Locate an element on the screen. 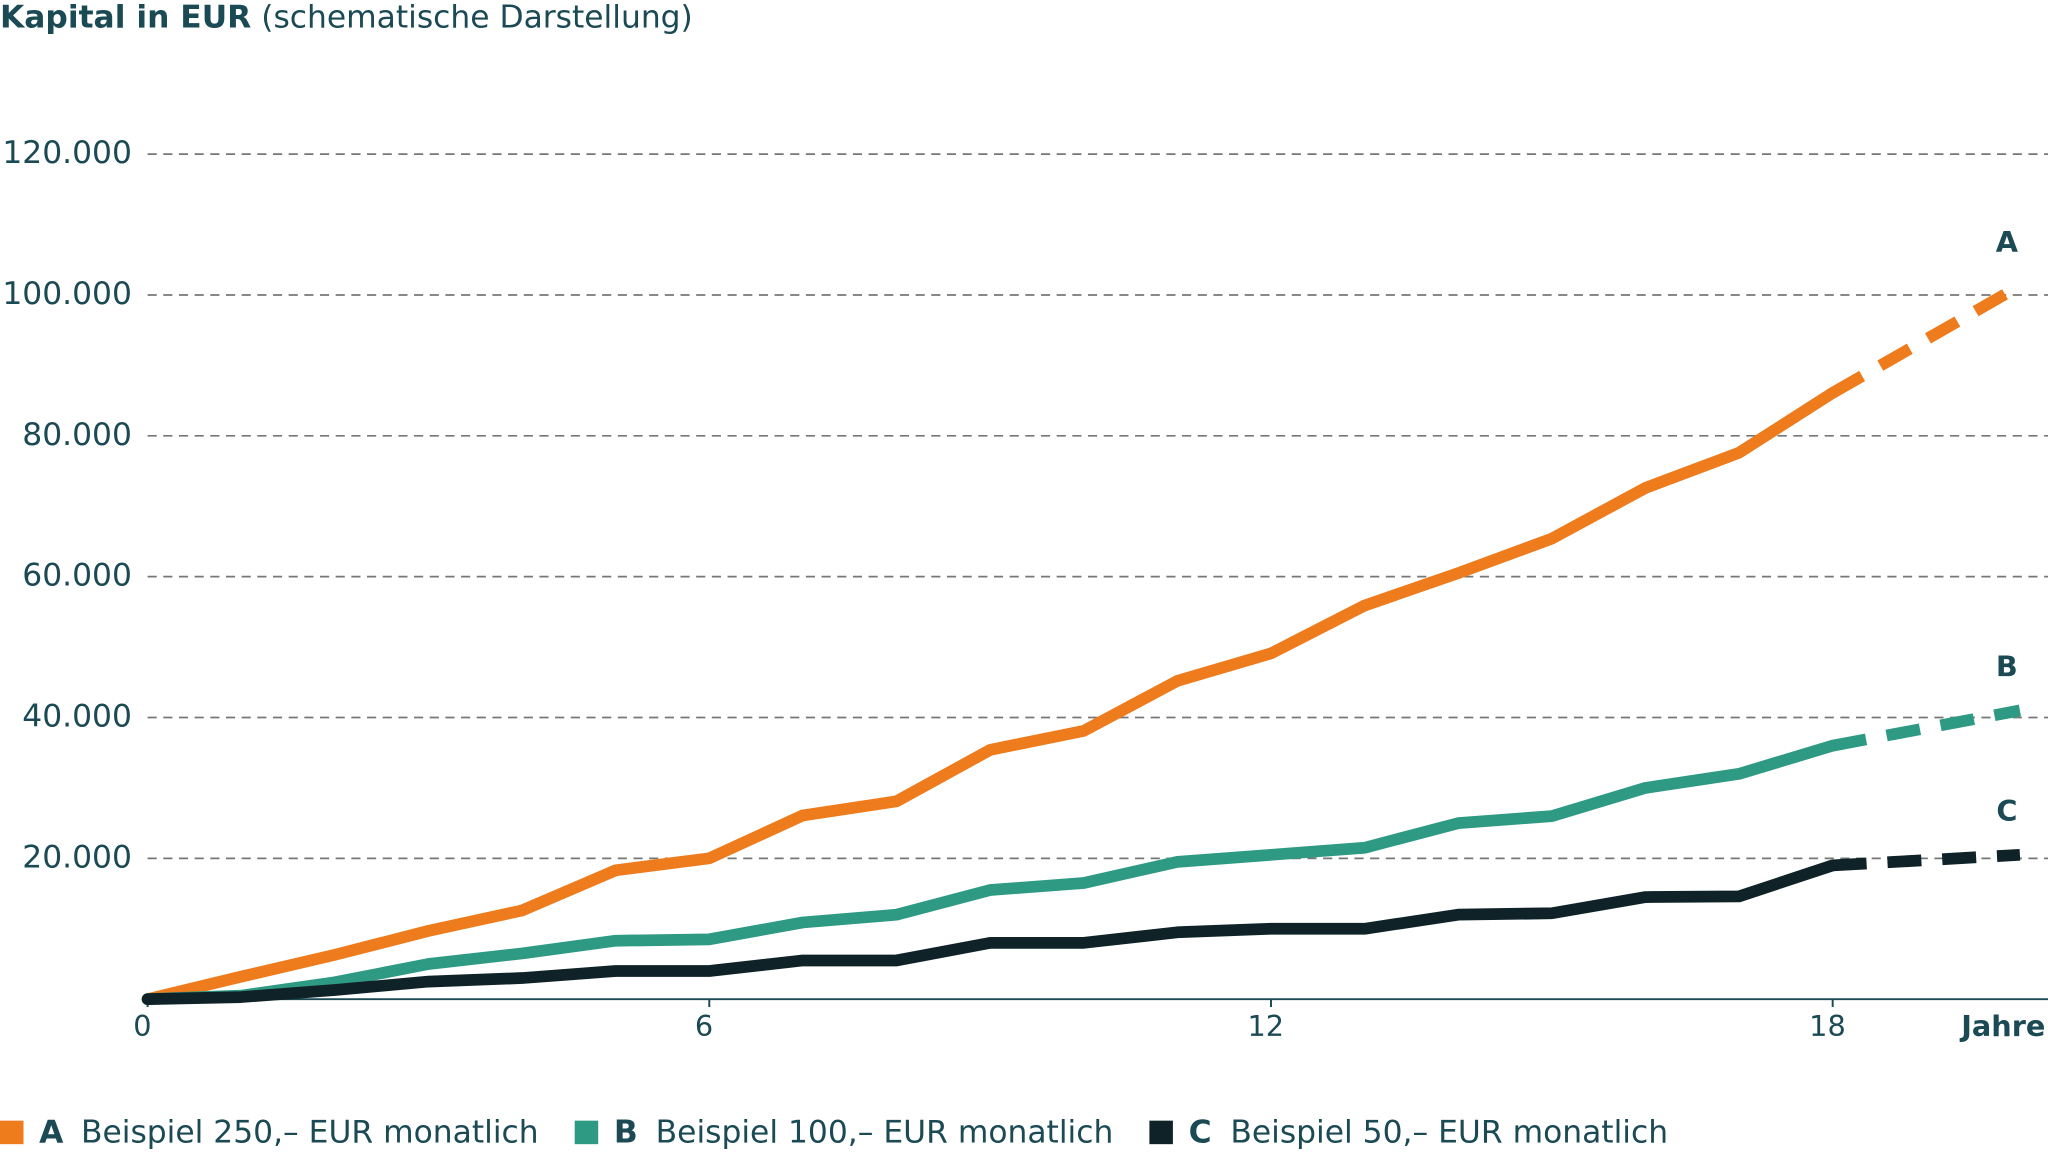 This screenshot has width=2048, height=1152. y-tick-label: 100.000 is located at coordinates (67, 294).